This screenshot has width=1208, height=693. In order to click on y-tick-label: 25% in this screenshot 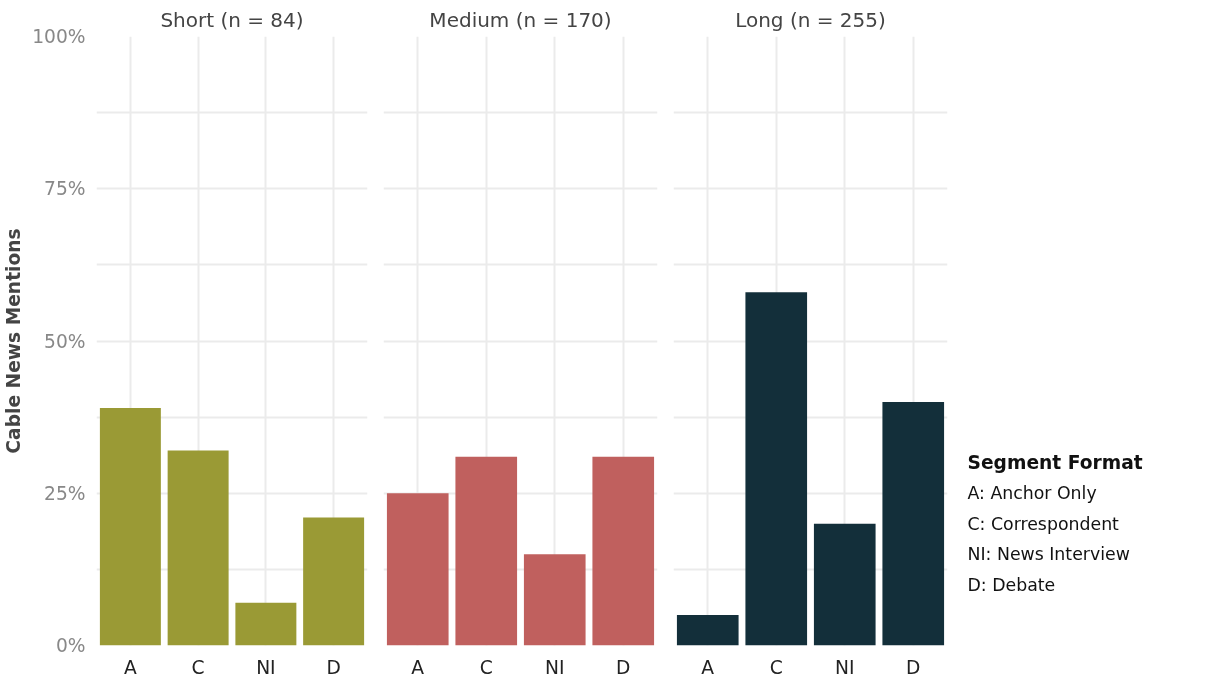, I will do `click(65, 493)`.